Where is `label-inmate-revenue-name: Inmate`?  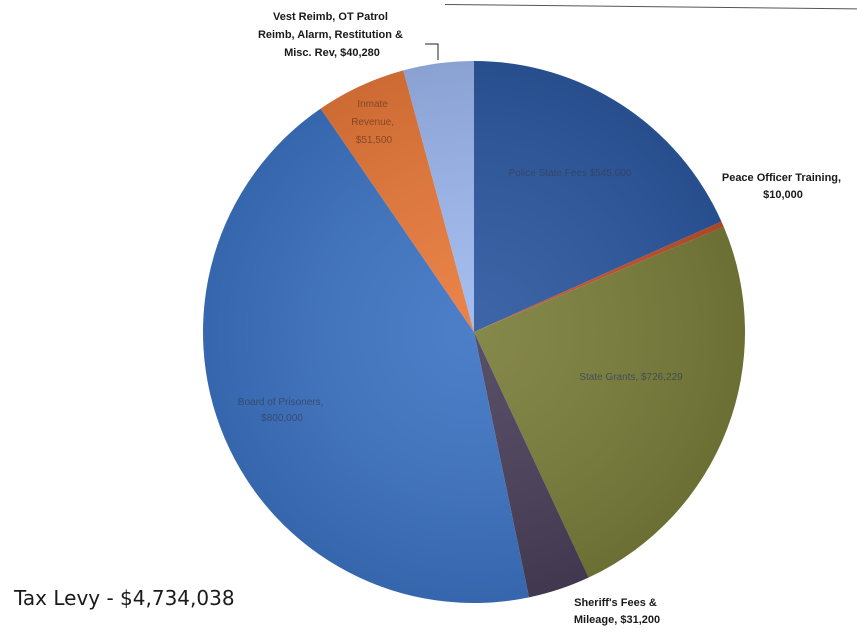
label-inmate-revenue-name: Inmate is located at coordinates (372, 104).